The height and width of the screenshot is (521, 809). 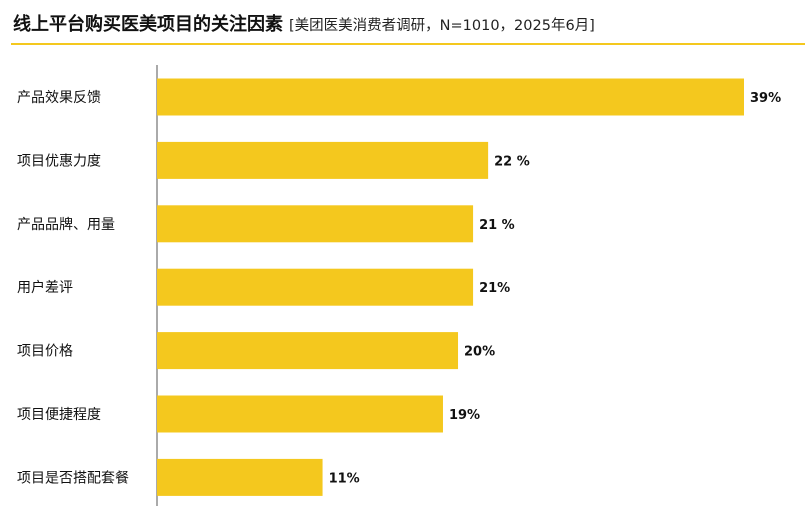 I want to click on value-label: 22 %, so click(x=512, y=161).